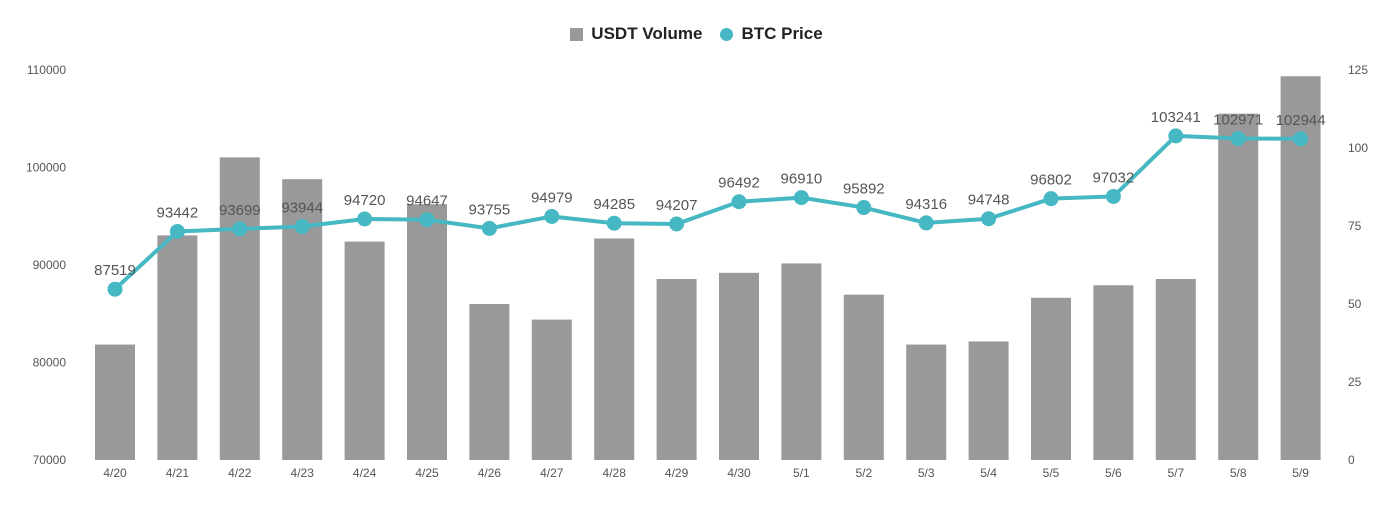 This screenshot has width=1393, height=506. I want to click on data-label-btc-price: 94720, so click(365, 200).